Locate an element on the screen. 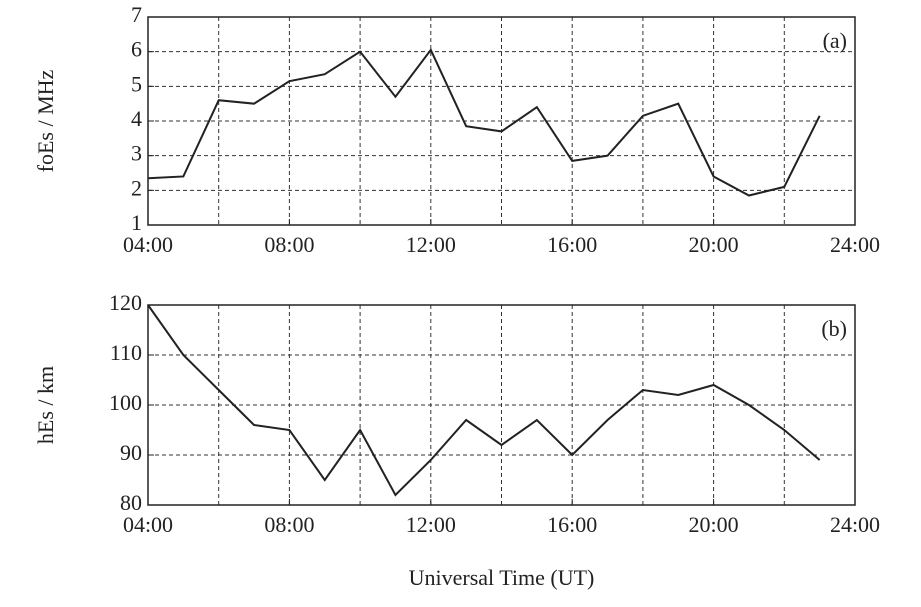  y-tick-label: 120 is located at coordinates (125, 302).